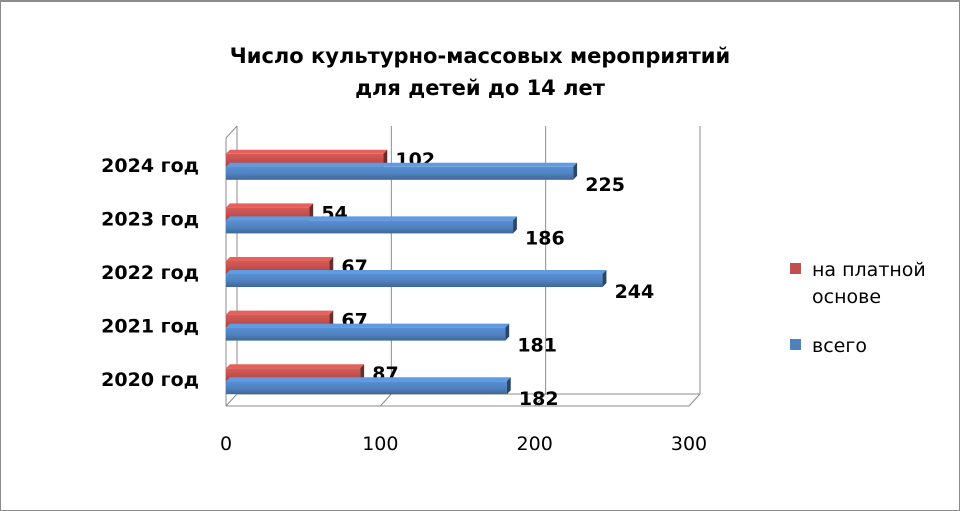  I want to click on legend-swatch-всего, so click(795, 344).